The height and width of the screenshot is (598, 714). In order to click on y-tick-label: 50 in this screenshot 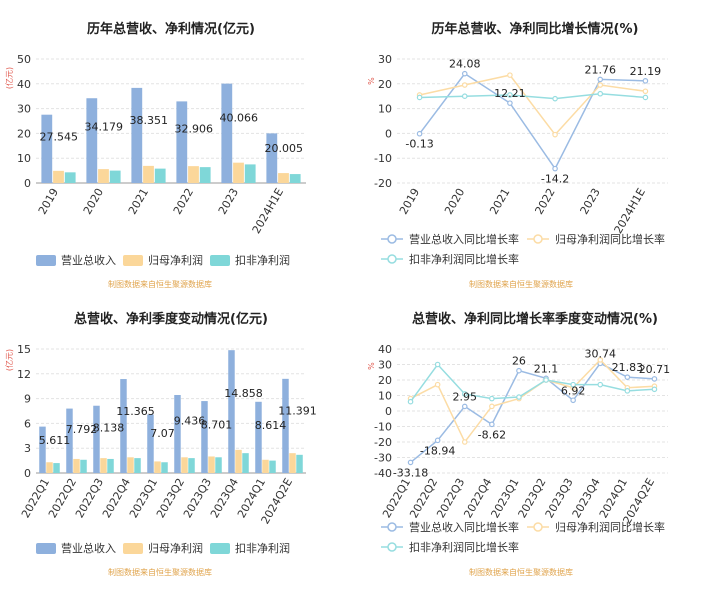, I will do `click(24, 59)`.